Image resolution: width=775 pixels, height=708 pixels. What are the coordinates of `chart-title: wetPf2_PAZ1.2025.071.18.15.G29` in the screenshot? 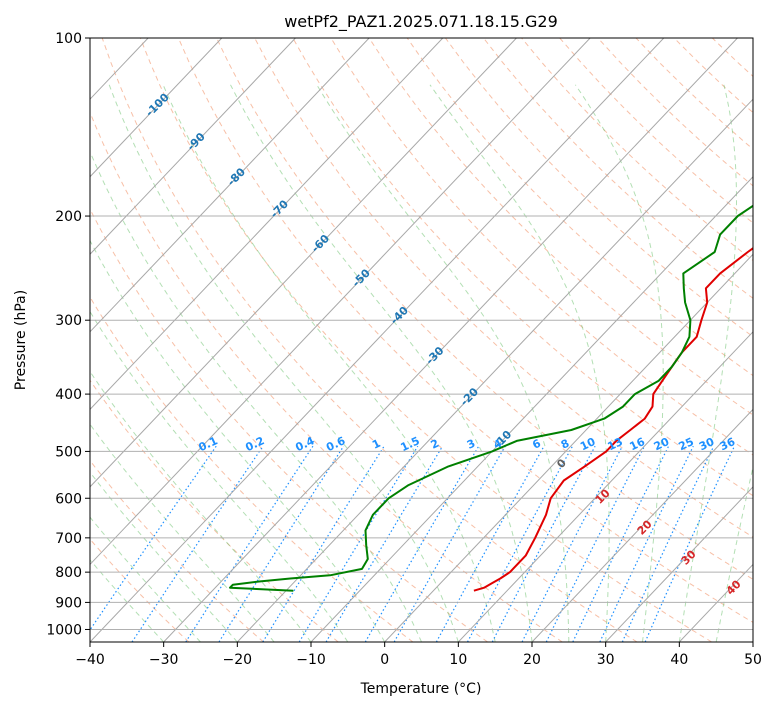 It's located at (421, 22).